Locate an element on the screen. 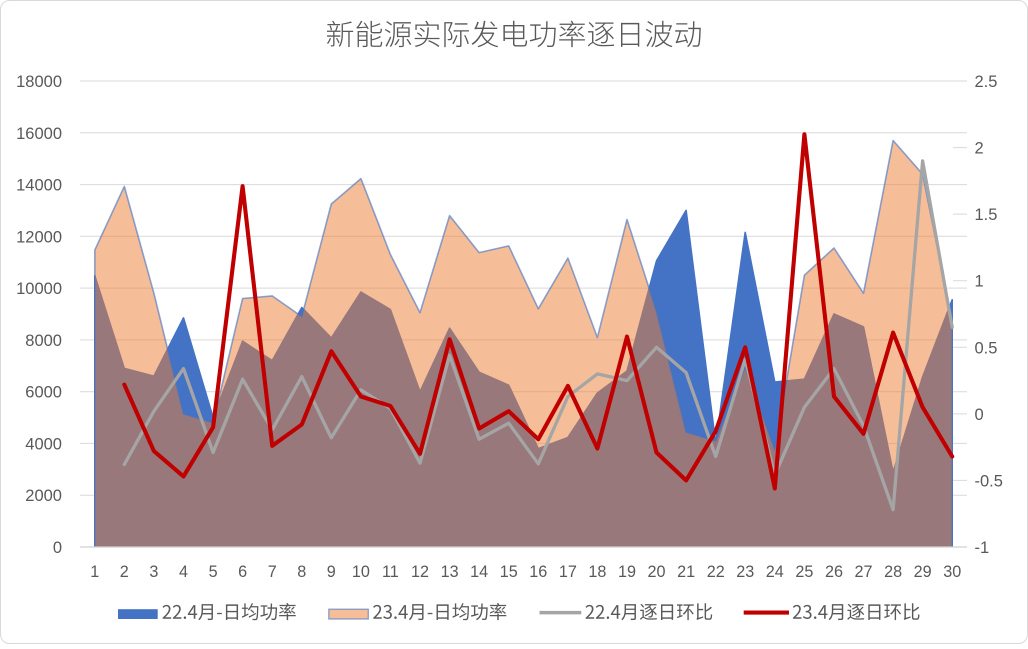  svg-text: 29 is located at coordinates (923, 572).